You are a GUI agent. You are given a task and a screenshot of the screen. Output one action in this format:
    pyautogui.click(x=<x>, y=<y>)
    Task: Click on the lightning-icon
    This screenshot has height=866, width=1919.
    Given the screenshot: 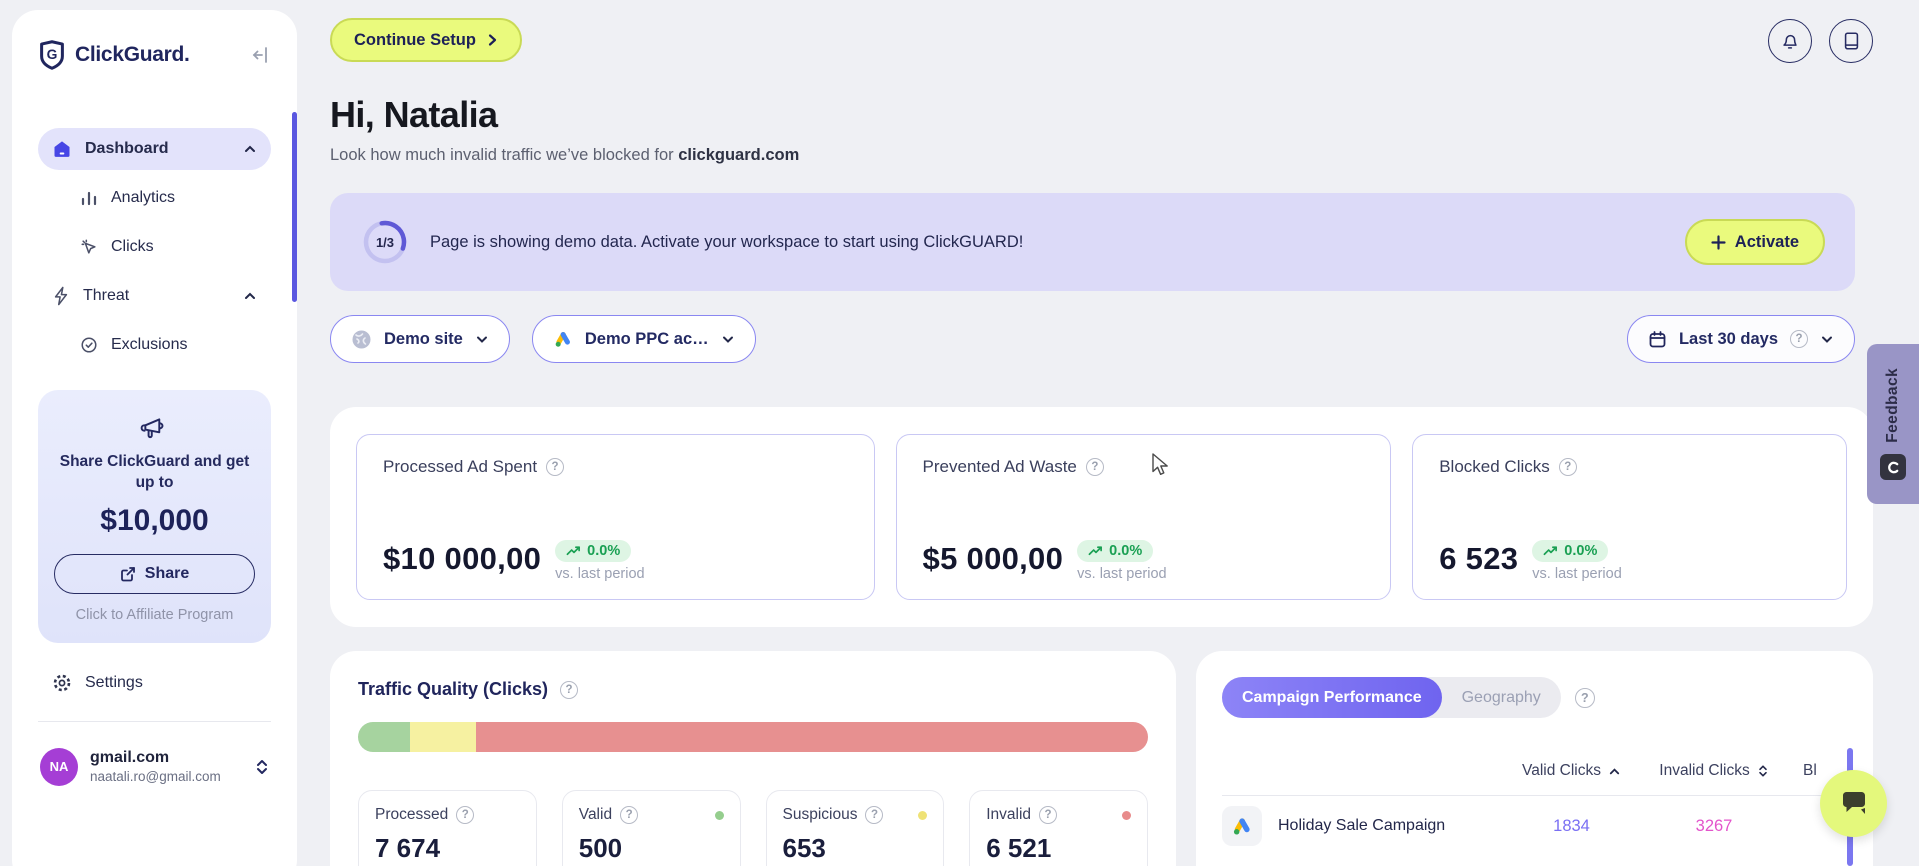 What is the action you would take?
    pyautogui.click(x=61, y=296)
    